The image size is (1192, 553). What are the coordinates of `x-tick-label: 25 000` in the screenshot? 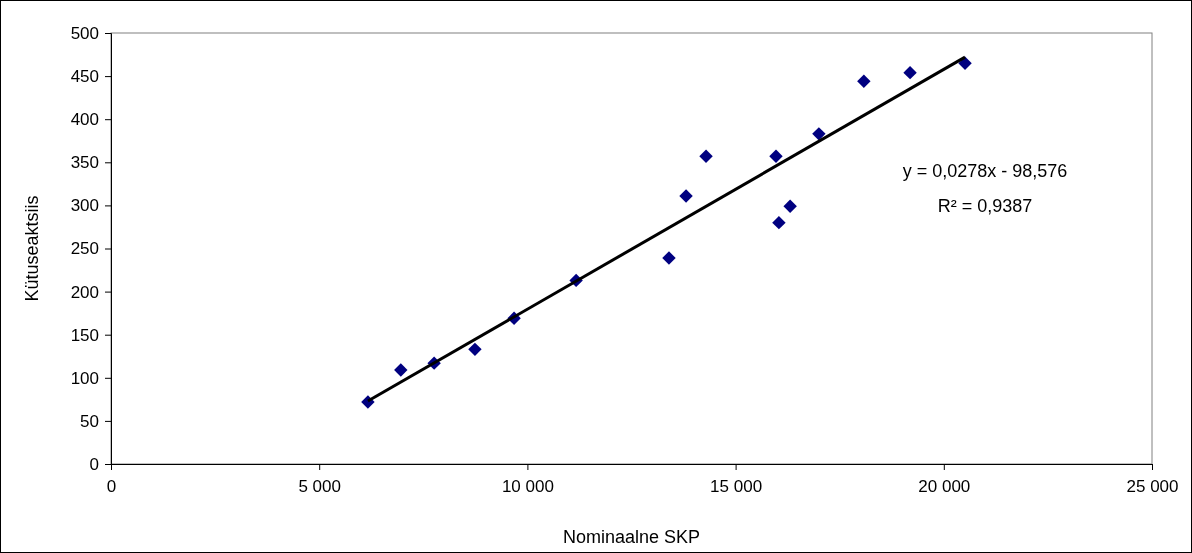 It's located at (1152, 487).